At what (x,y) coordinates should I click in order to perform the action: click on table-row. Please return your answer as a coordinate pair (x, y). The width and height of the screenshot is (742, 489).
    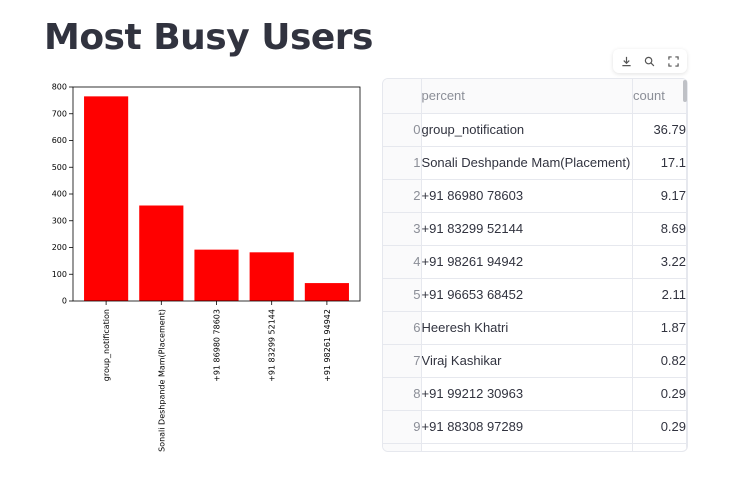
    Looking at the image, I should click on (535, 447).